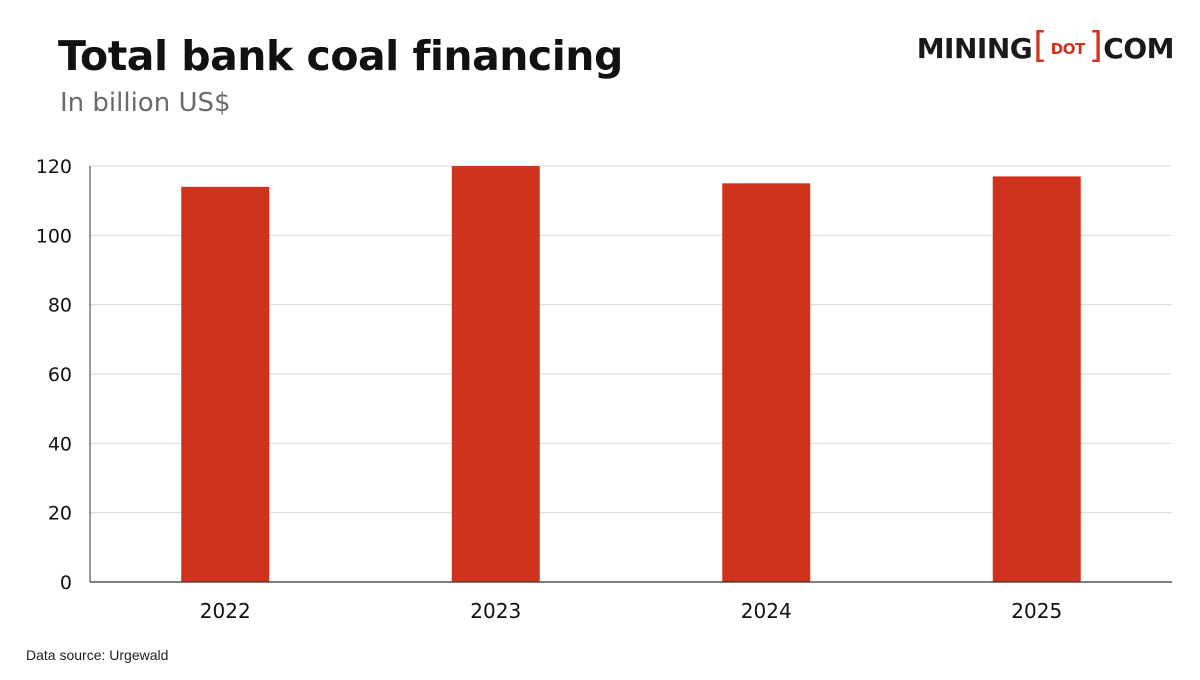 The image size is (1200, 680). I want to click on bar-2025, so click(1036, 379).